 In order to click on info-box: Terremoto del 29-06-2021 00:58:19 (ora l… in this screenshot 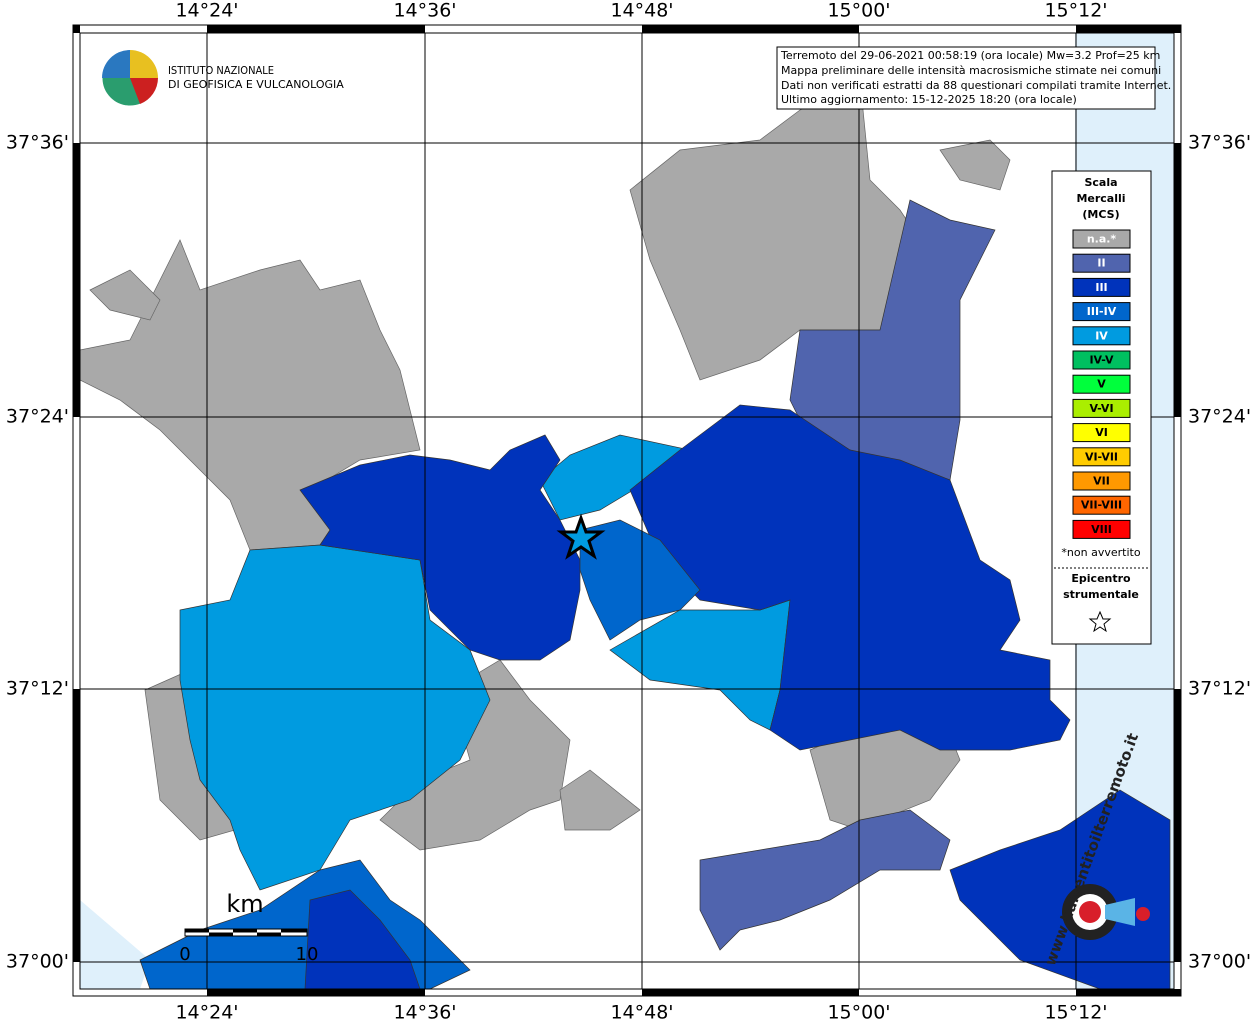, I will do `click(973, 78)`.